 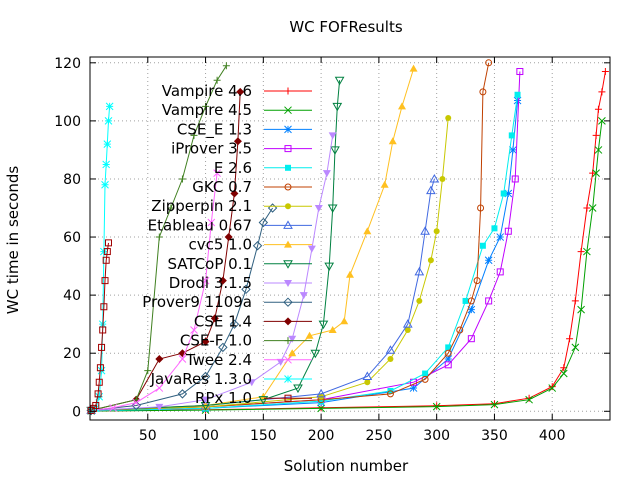 What do you see at coordinates (13, 240) in the screenshot?
I see `y-axis-label: WC time in seconds` at bounding box center [13, 240].